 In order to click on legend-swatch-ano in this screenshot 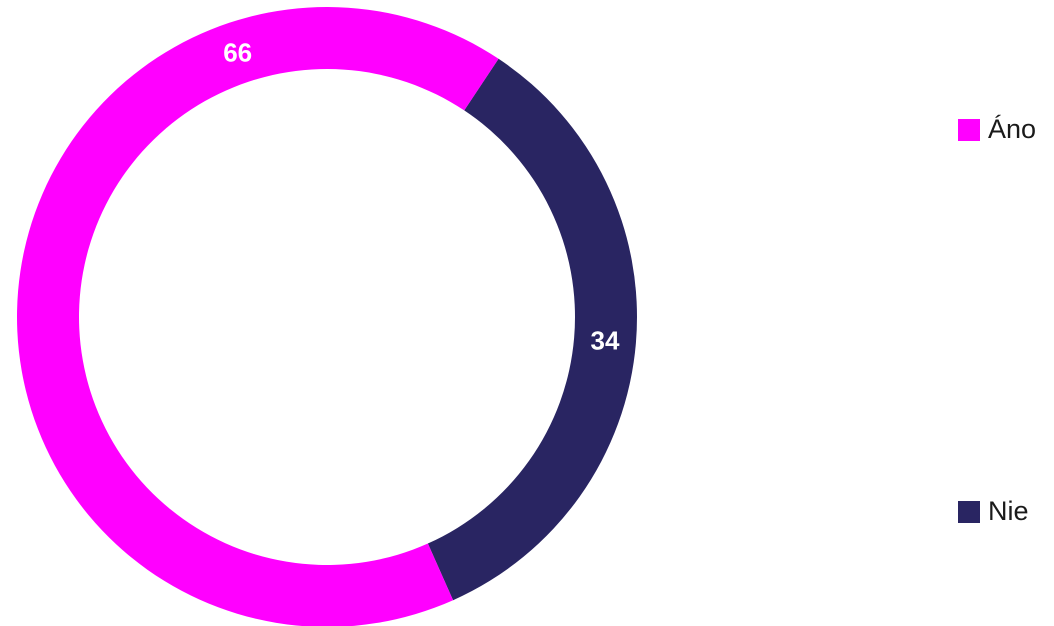, I will do `click(969, 129)`.